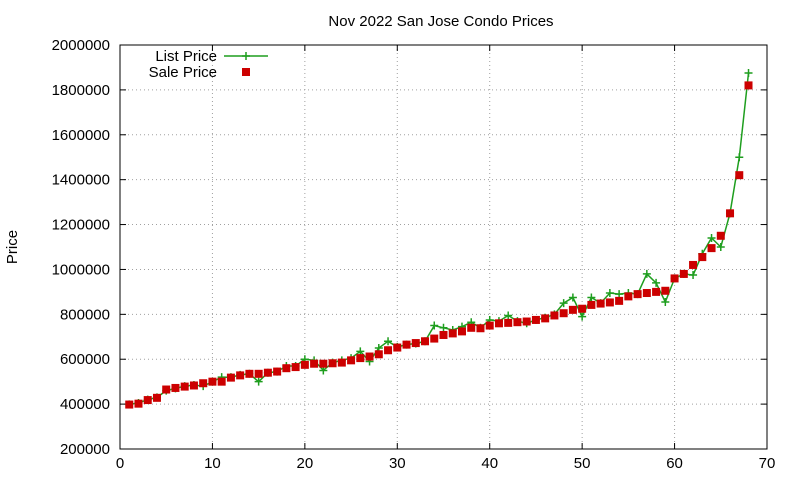 This screenshot has height=480, width=800. Describe the element at coordinates (81, 90) in the screenshot. I see `y-tick-label: 1800000` at that location.